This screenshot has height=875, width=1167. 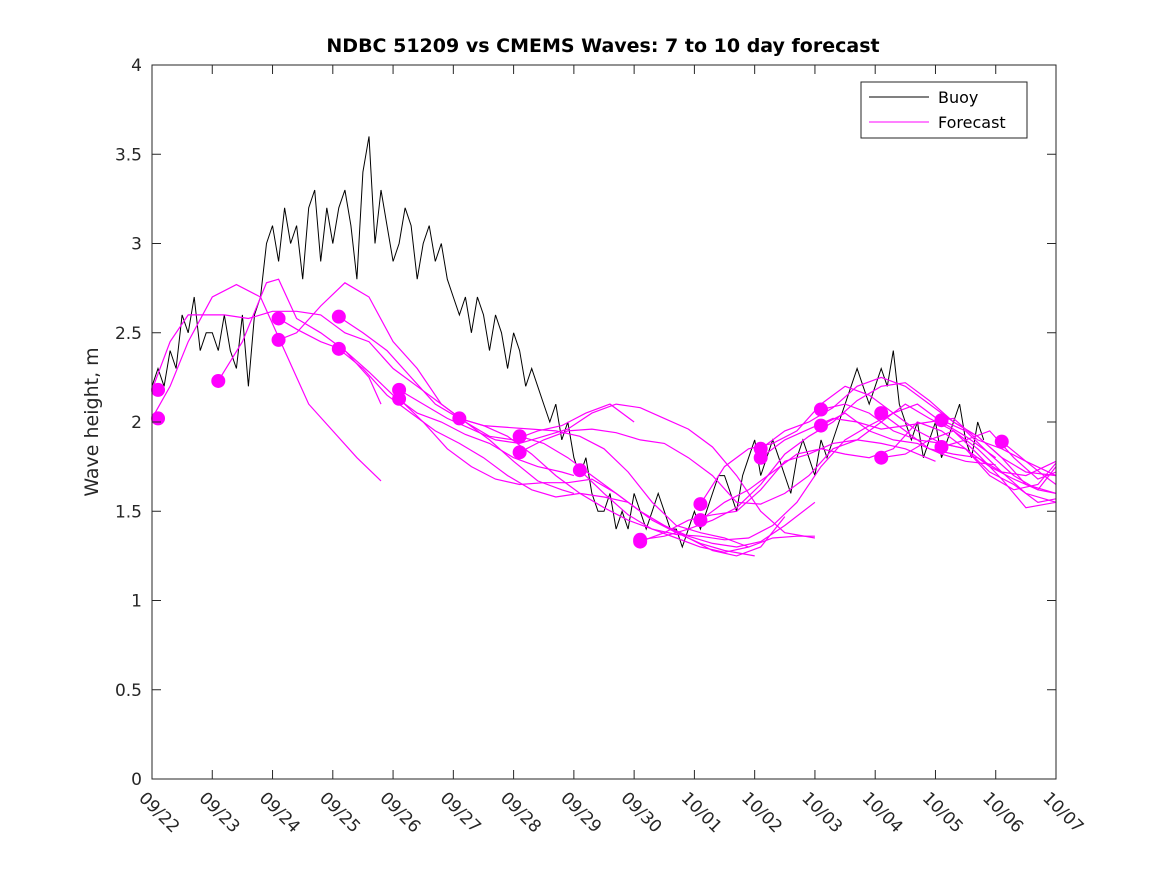 What do you see at coordinates (128, 155) in the screenshot?
I see `y-tick-label: 3.5` at bounding box center [128, 155].